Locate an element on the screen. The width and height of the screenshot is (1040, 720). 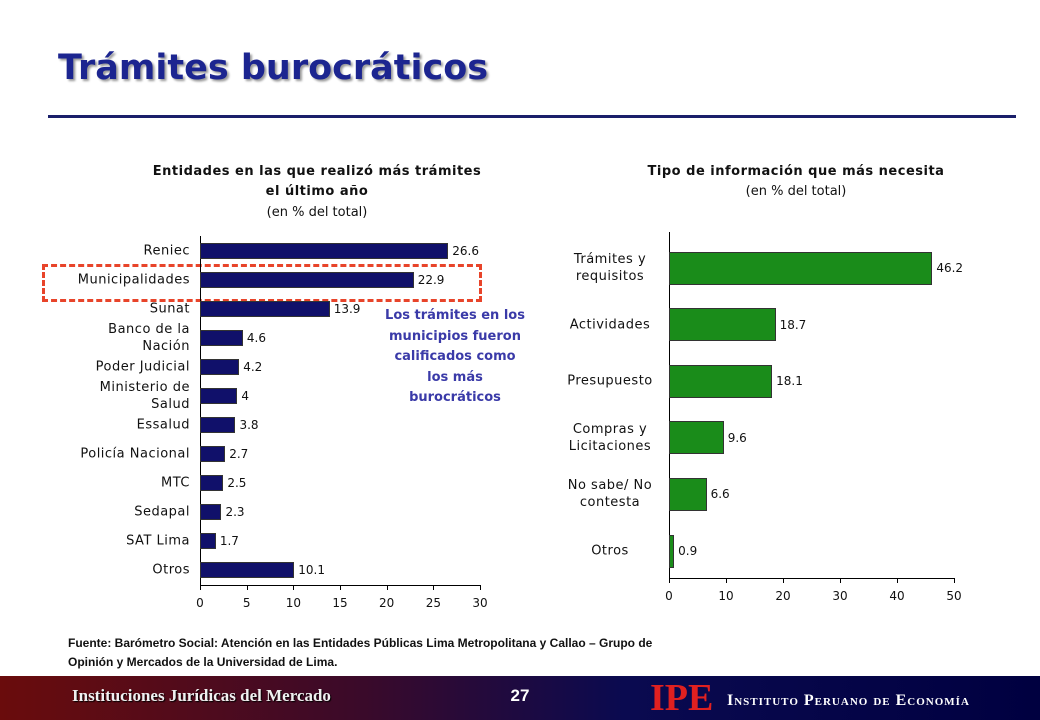
category-label: MTC is located at coordinates (175, 483).